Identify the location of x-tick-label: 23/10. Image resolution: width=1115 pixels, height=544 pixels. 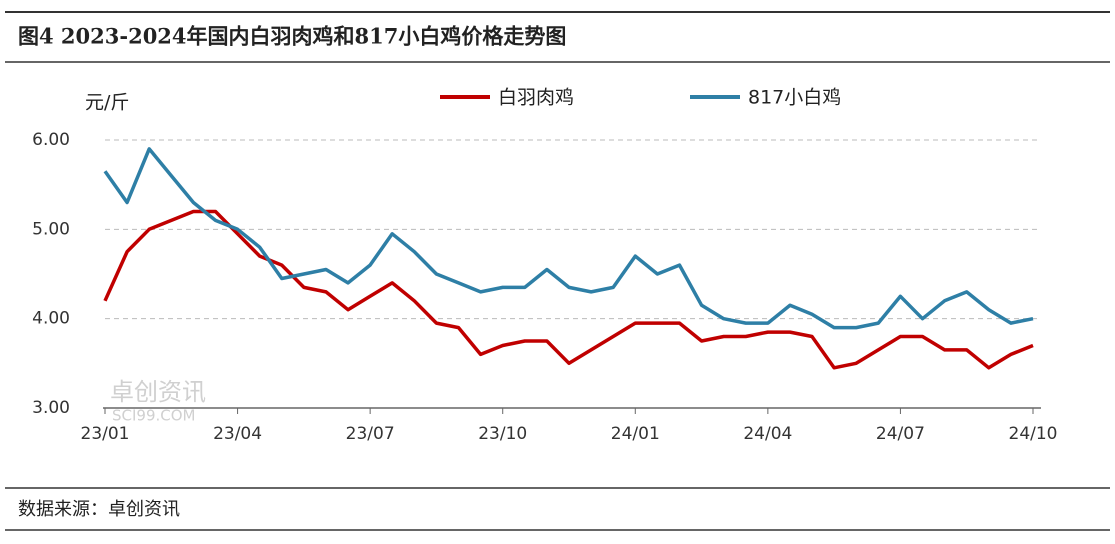
(502, 434).